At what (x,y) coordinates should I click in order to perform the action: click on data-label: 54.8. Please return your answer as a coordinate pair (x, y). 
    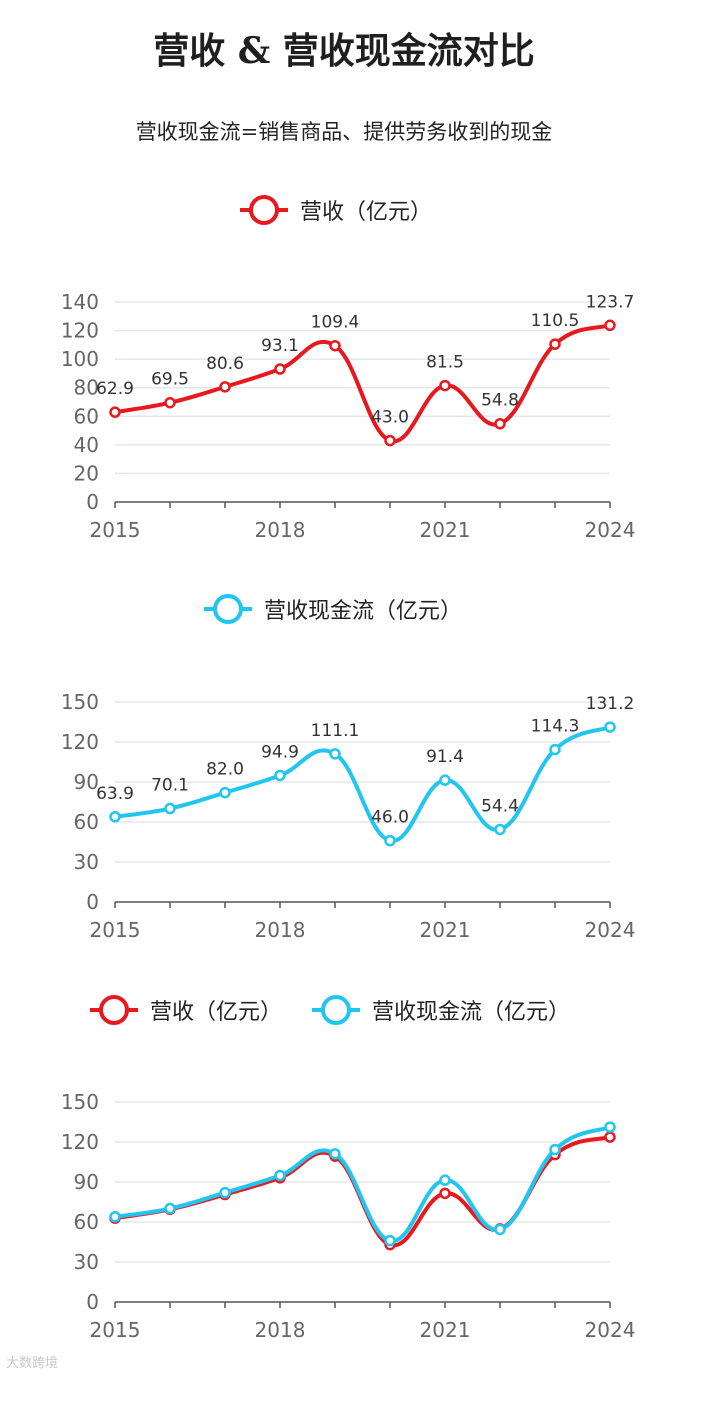
    Looking at the image, I should click on (500, 401).